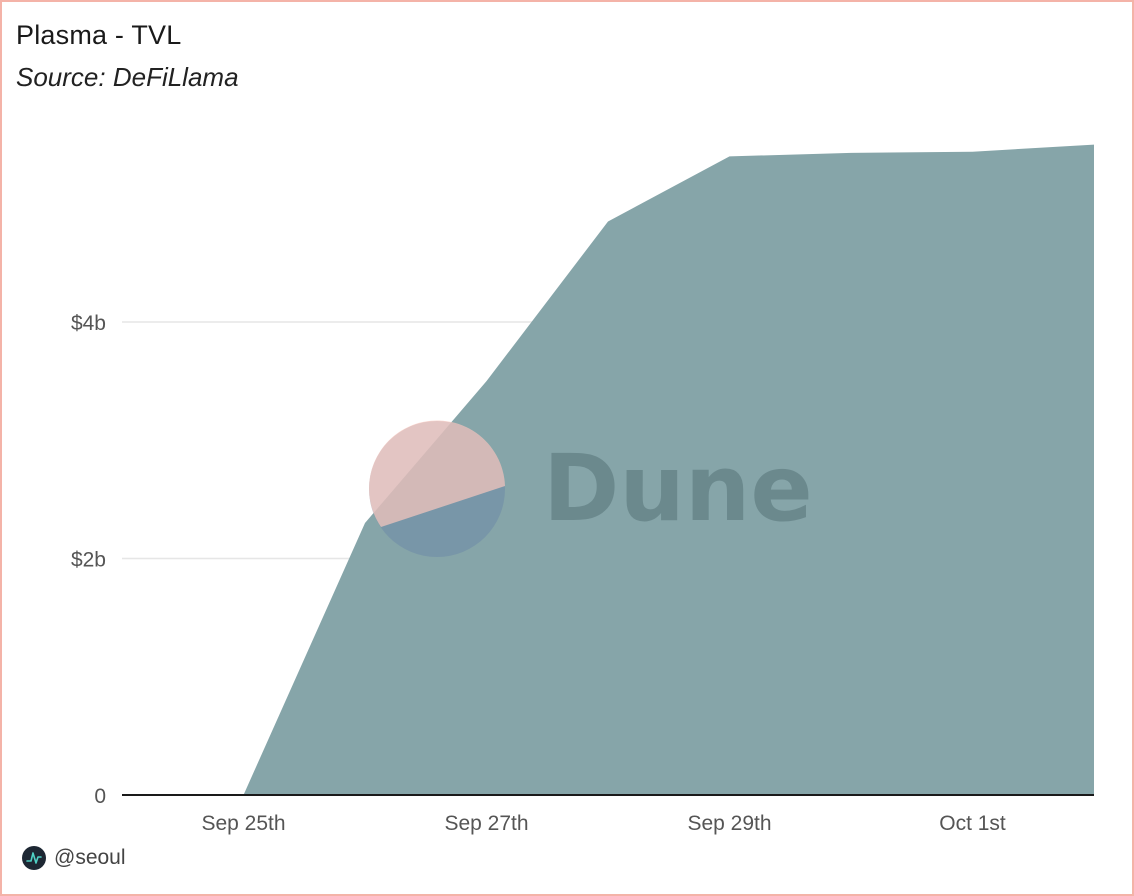  I want to click on dune-watermark: Dune, so click(591, 488).